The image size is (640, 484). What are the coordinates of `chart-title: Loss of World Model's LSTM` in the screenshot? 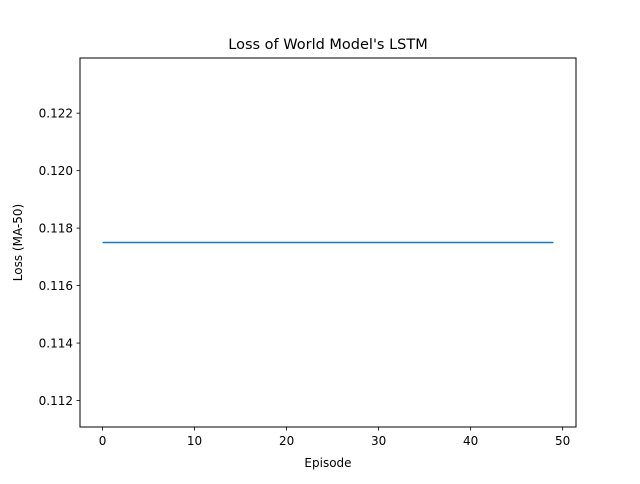 It's located at (328, 45).